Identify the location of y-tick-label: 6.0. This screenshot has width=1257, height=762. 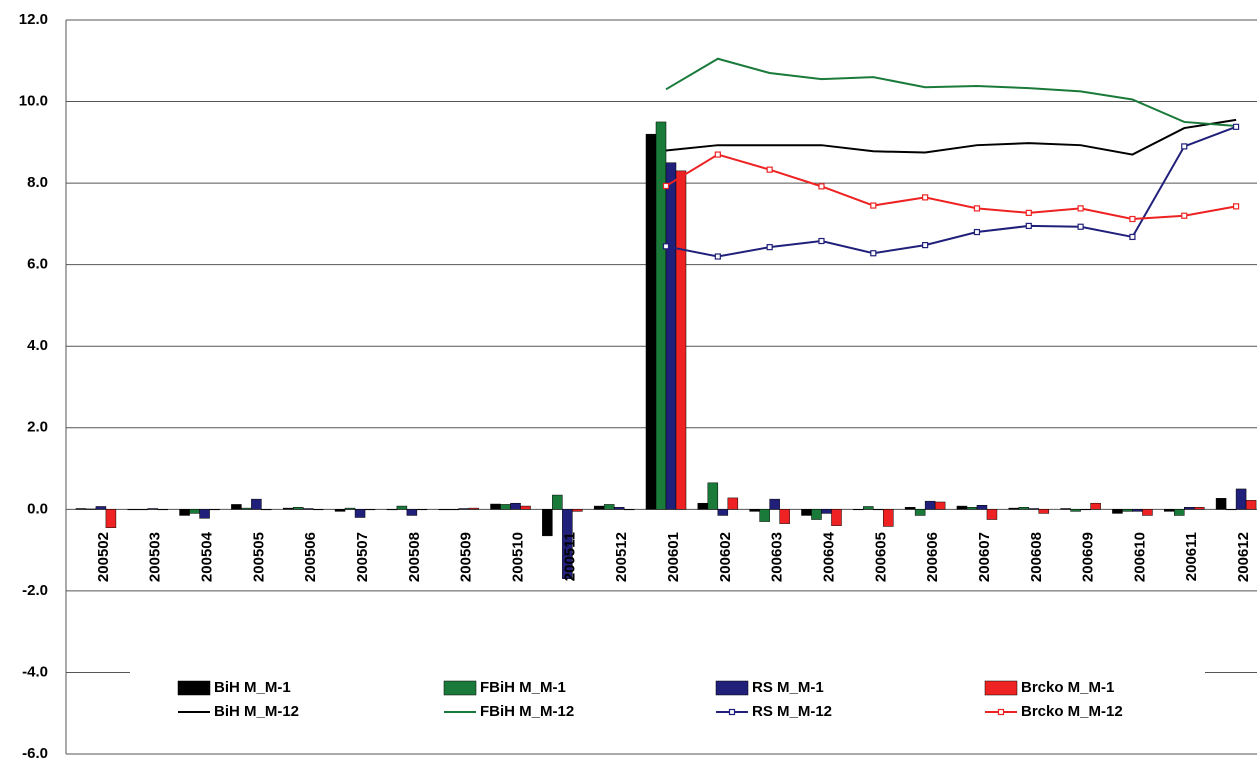
(37, 264).